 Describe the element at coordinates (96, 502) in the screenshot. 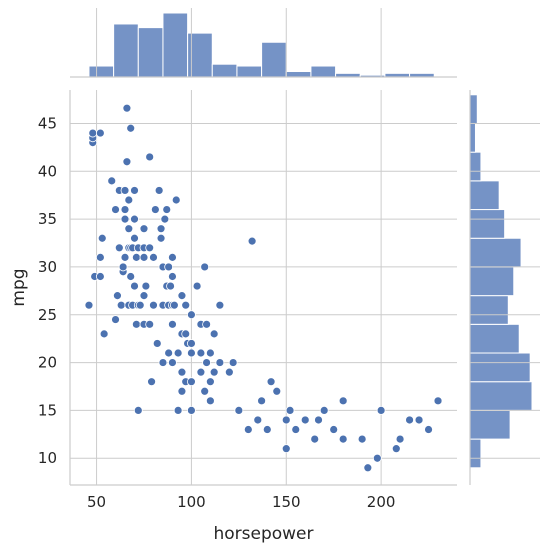

I see `x-tick-label: 50` at that location.